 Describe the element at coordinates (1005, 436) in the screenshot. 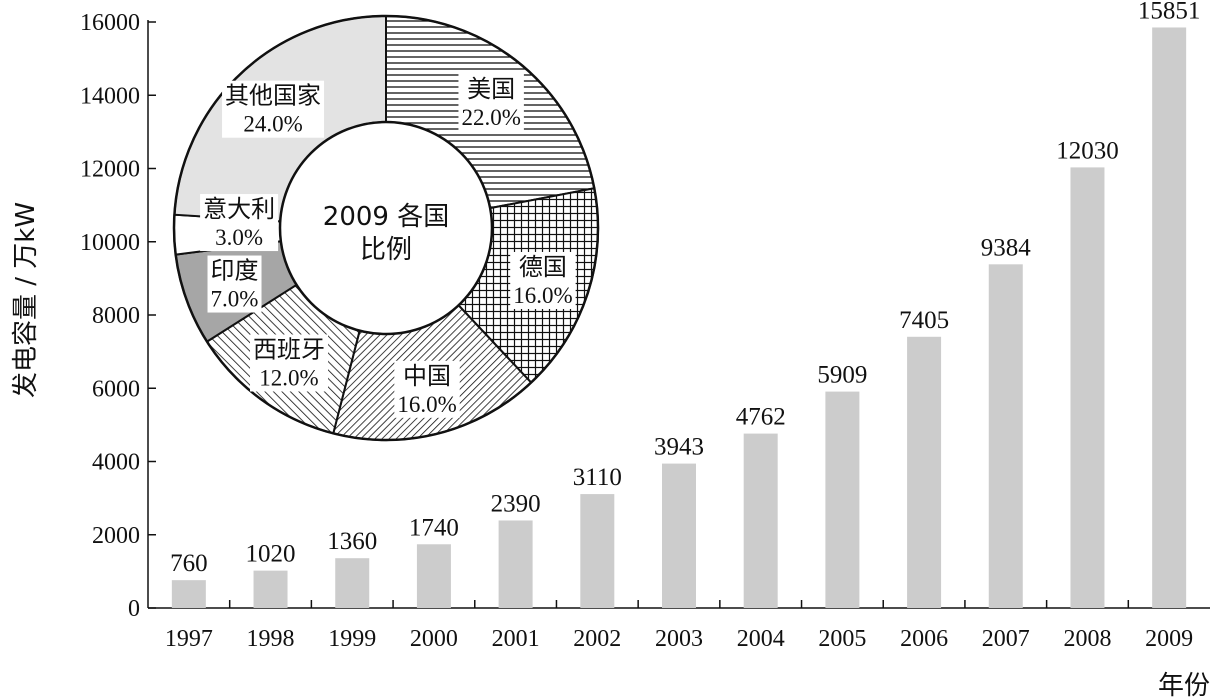

I see `bar-2007` at that location.